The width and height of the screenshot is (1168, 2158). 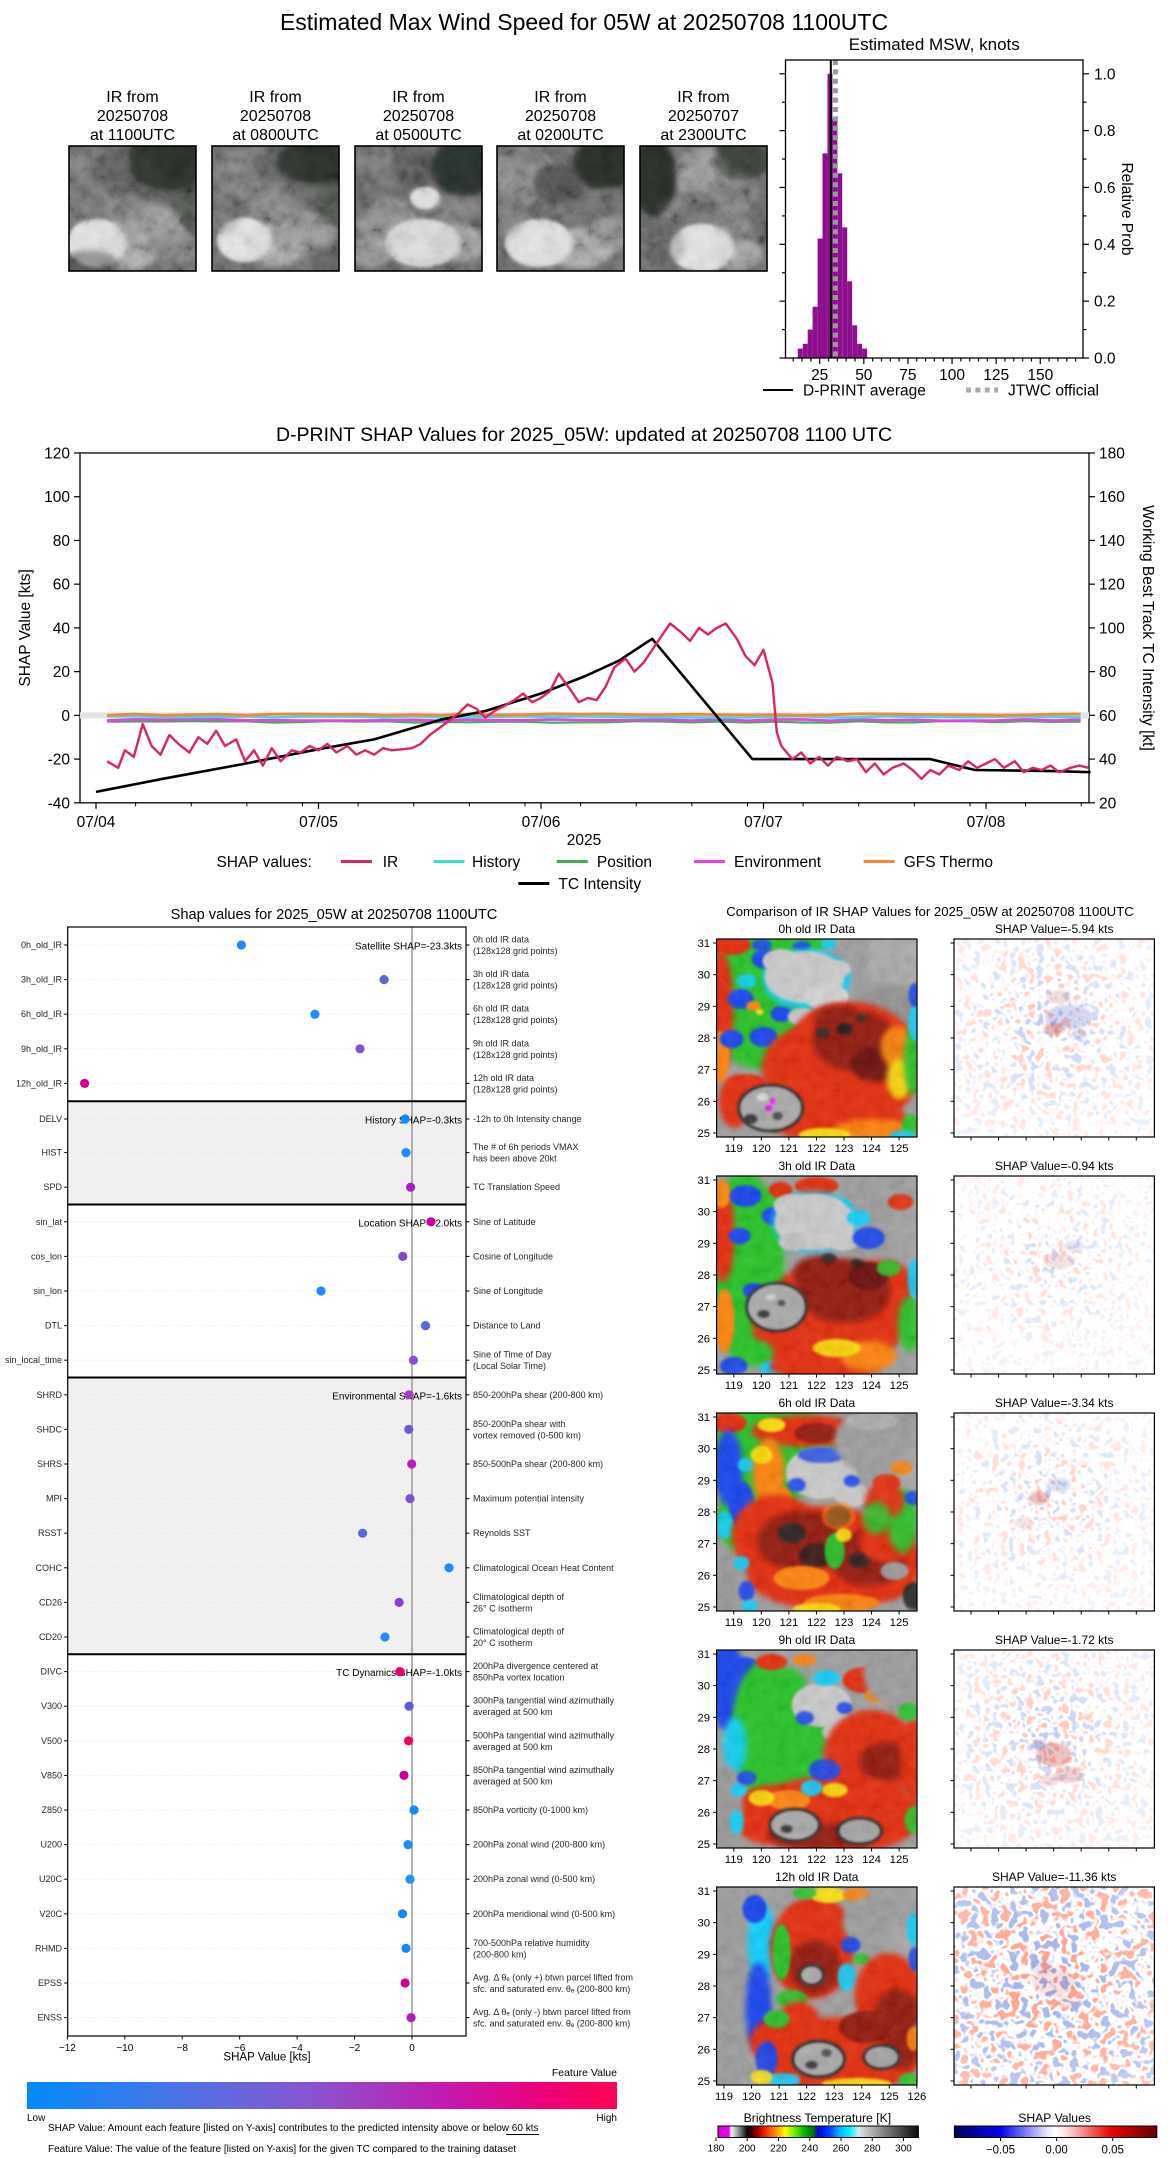 What do you see at coordinates (544, 1914) in the screenshot?
I see `svg-text:200hPa meridional wind (0-500: 200hPa meridional wind (0-500 km)` at bounding box center [544, 1914].